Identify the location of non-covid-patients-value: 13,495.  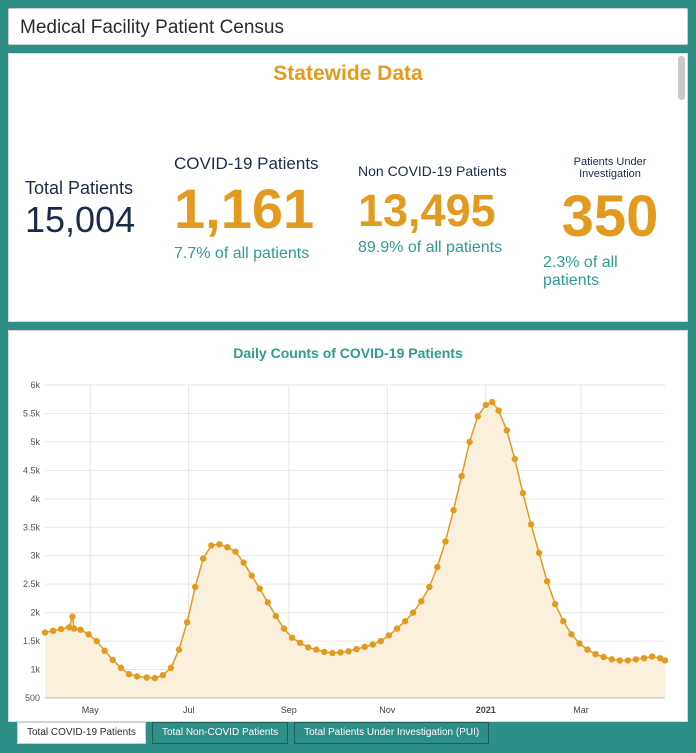
(427, 210).